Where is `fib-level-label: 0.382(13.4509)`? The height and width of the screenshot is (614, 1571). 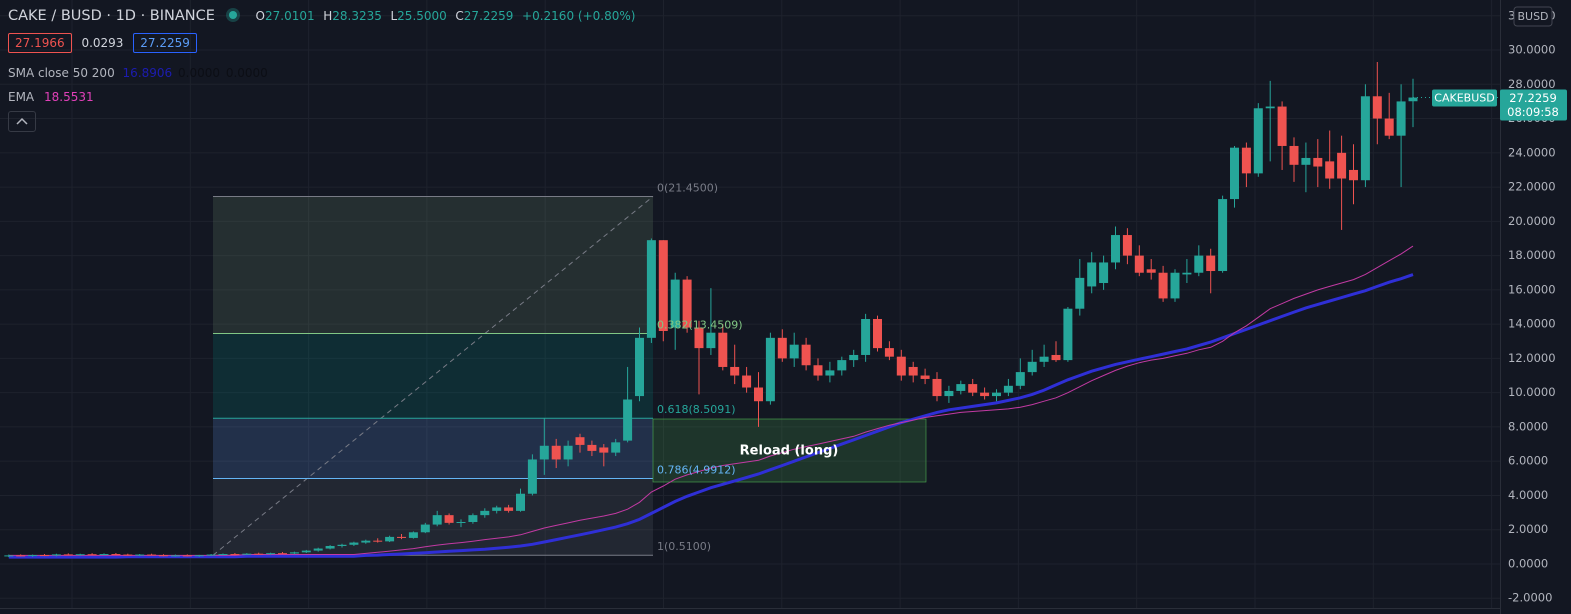
fib-level-label: 0.382(13.4509) is located at coordinates (700, 325).